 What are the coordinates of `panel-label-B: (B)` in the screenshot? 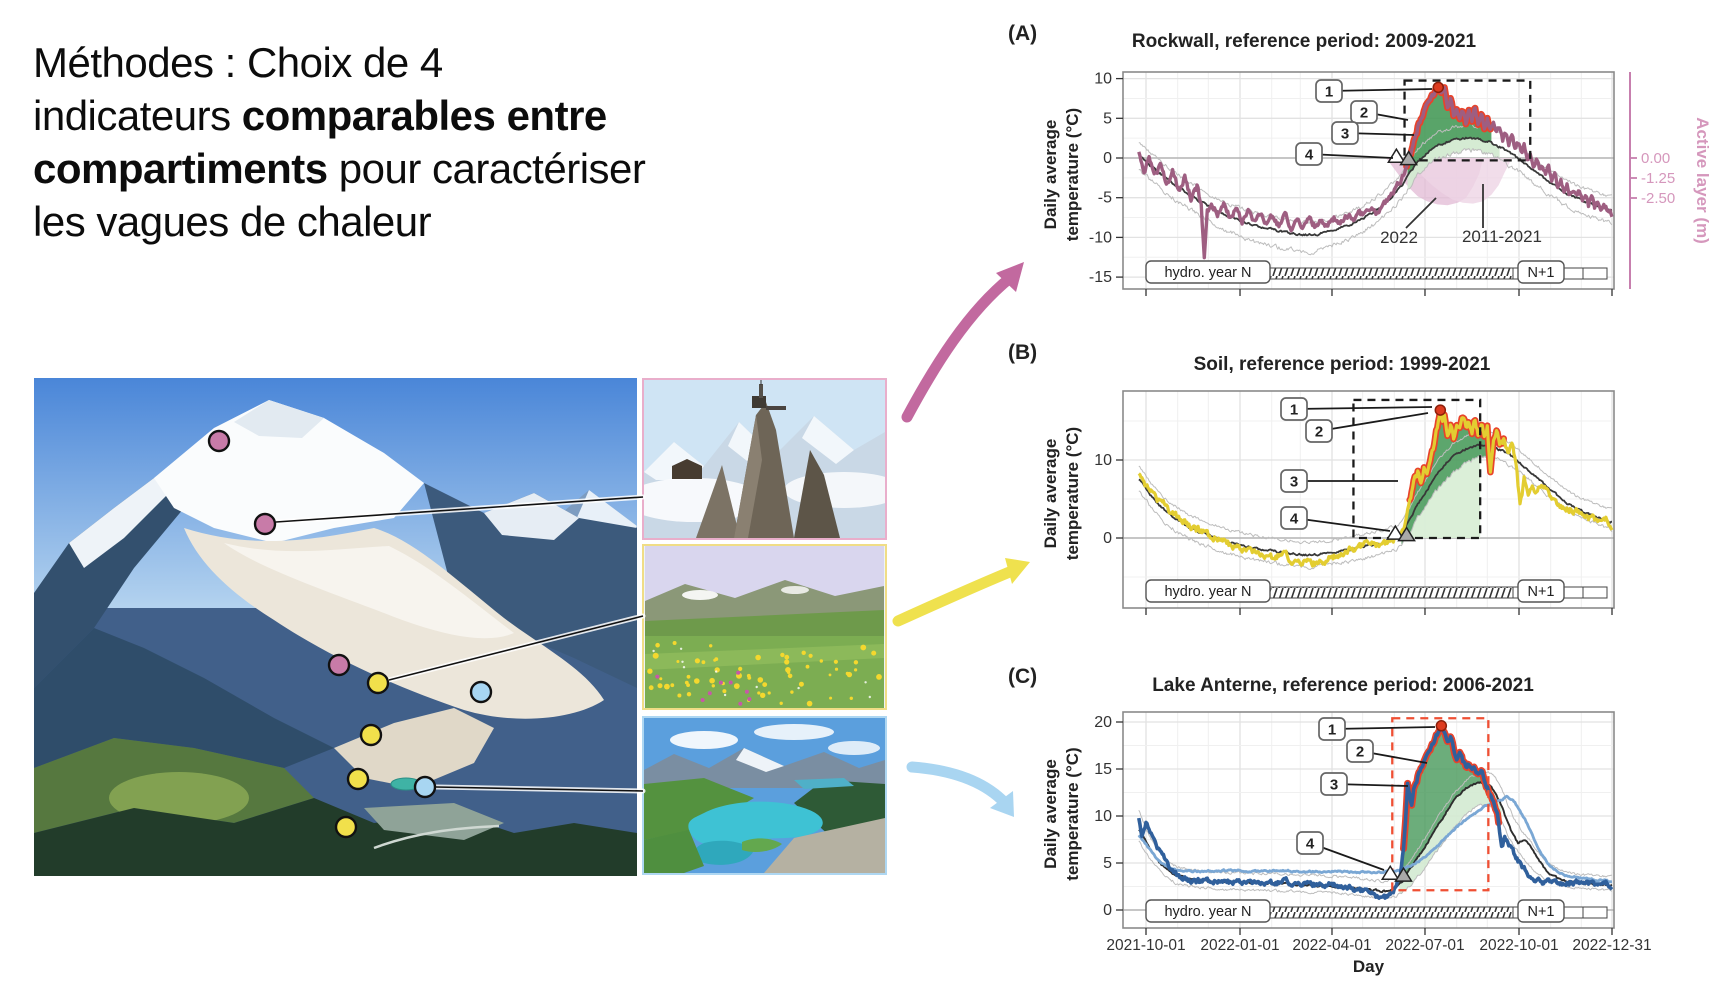 It's located at (1022, 352).